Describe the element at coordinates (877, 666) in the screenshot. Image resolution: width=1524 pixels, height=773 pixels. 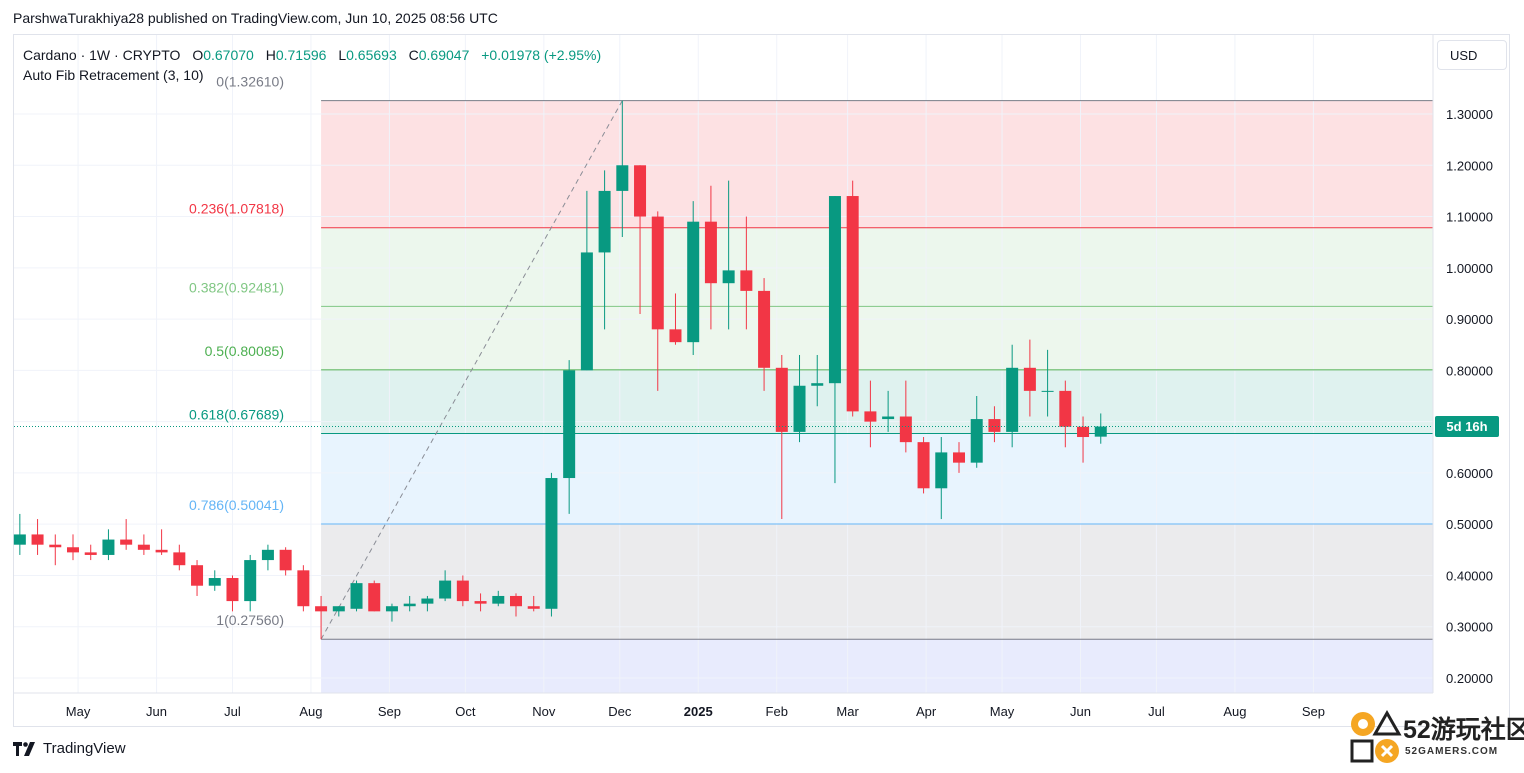
I see `fib-band-extension` at that location.